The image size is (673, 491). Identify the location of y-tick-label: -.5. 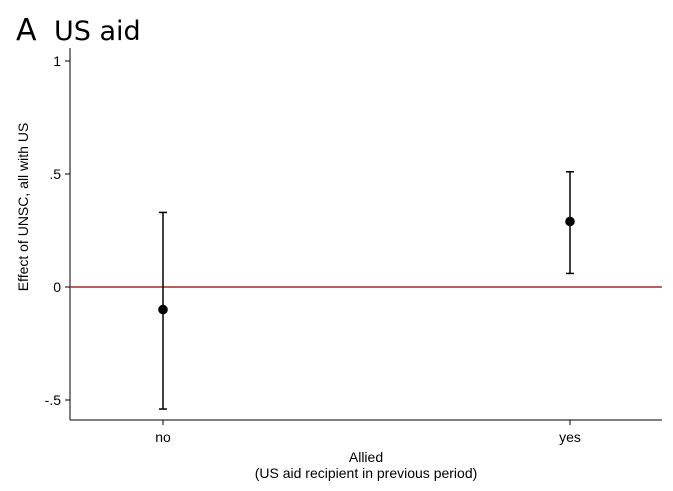
(53, 400).